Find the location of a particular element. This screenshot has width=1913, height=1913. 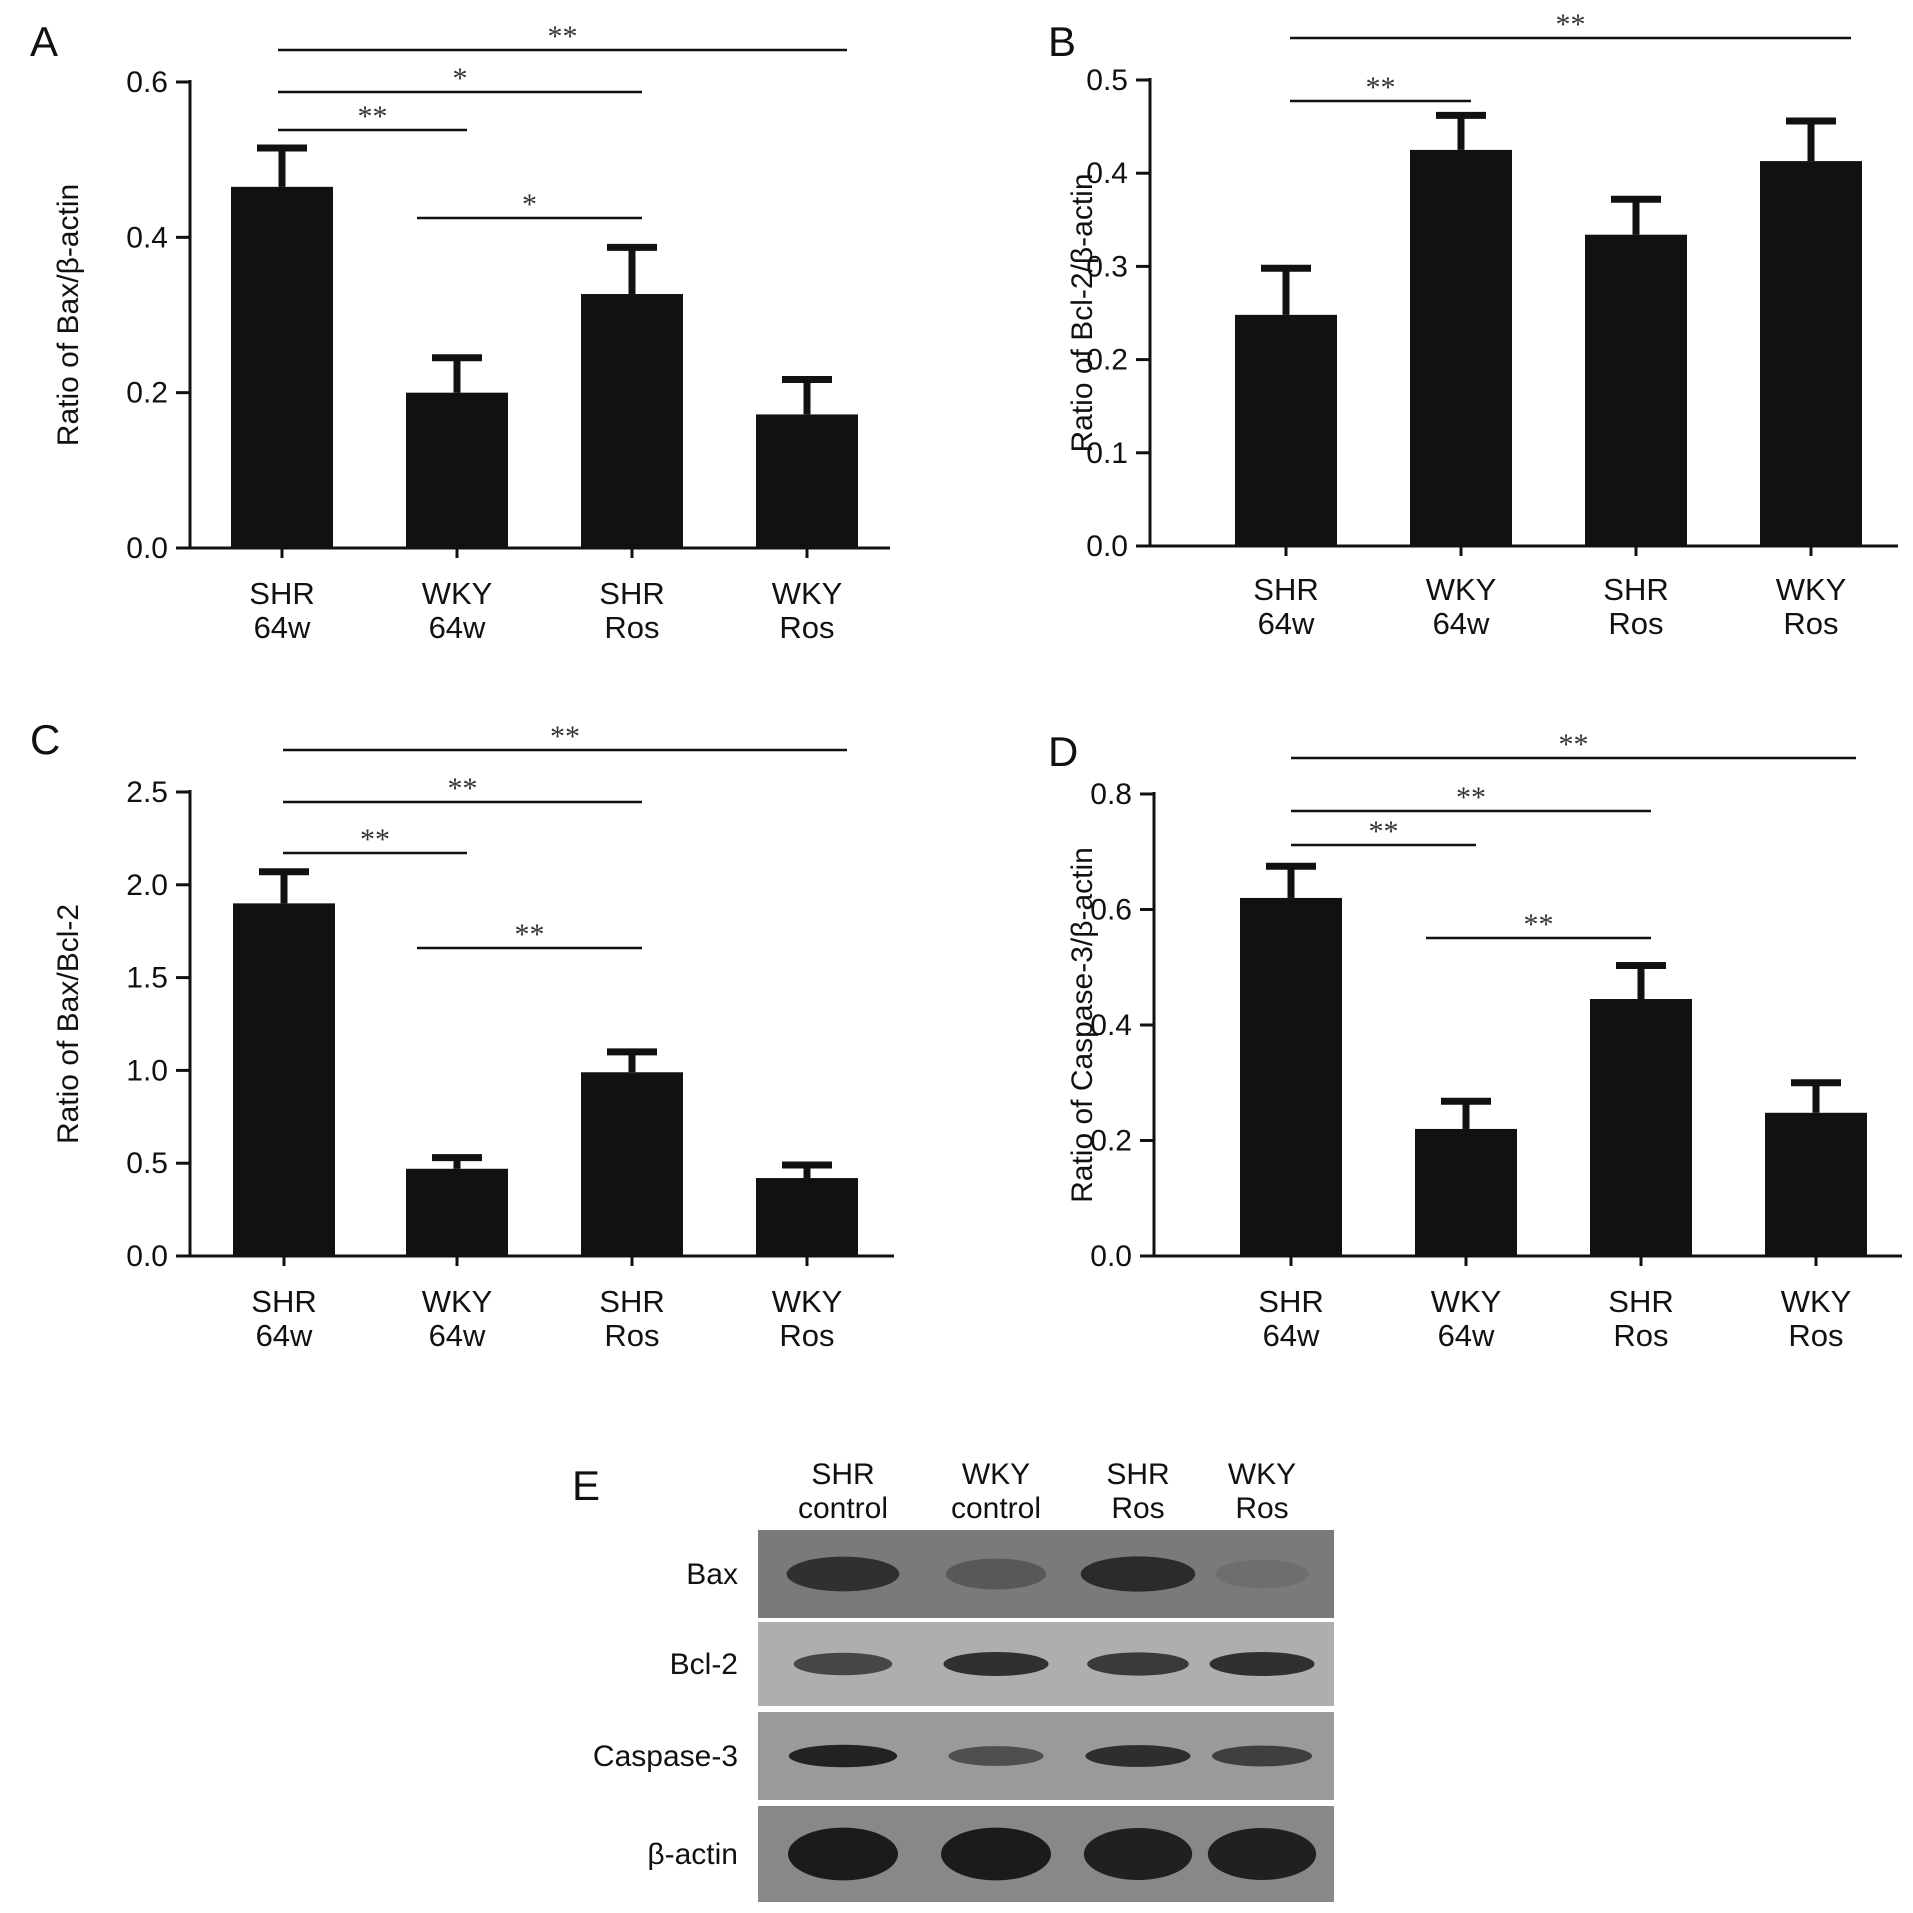

panel-letter: D is located at coordinates (1063, 751).